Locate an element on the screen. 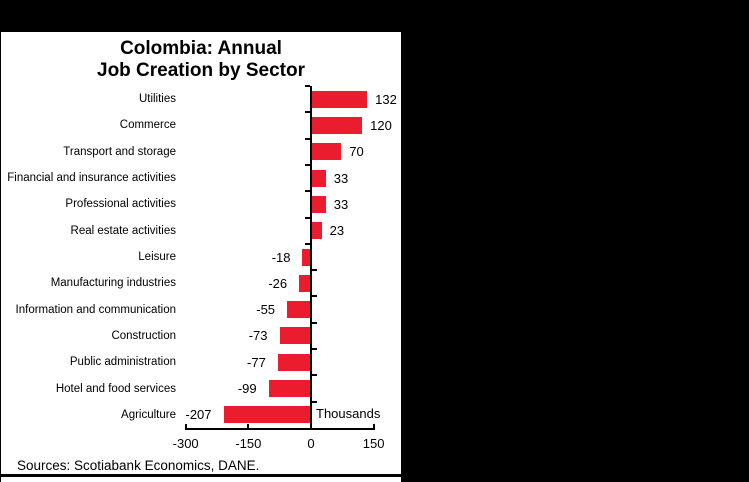 The image size is (749, 482). value-axis-tick-label: -300 is located at coordinates (185, 443).